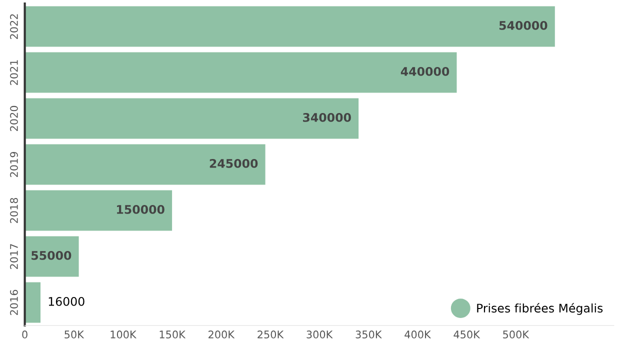  I want to click on data-label: 540000, so click(523, 25).